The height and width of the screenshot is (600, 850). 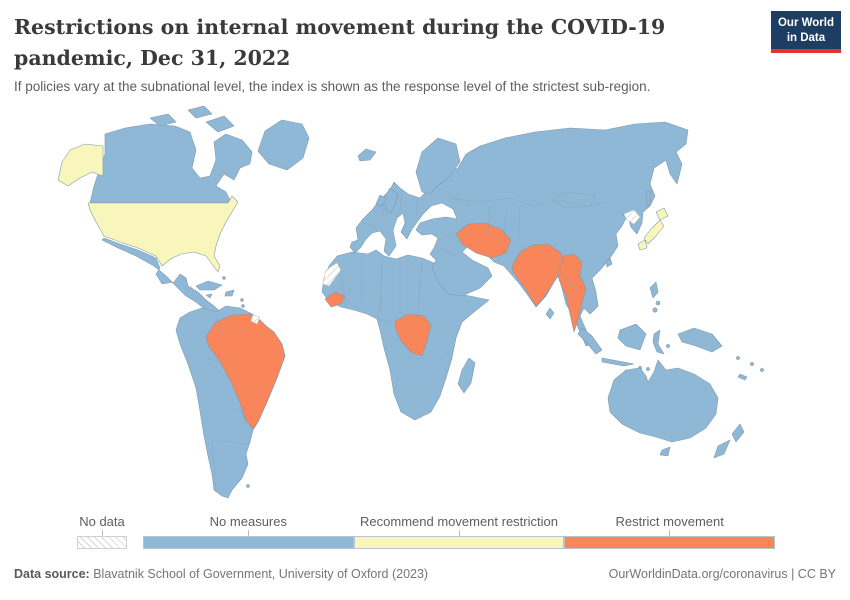 I want to click on legend-bin-label: Restrict movement, so click(x=669, y=521).